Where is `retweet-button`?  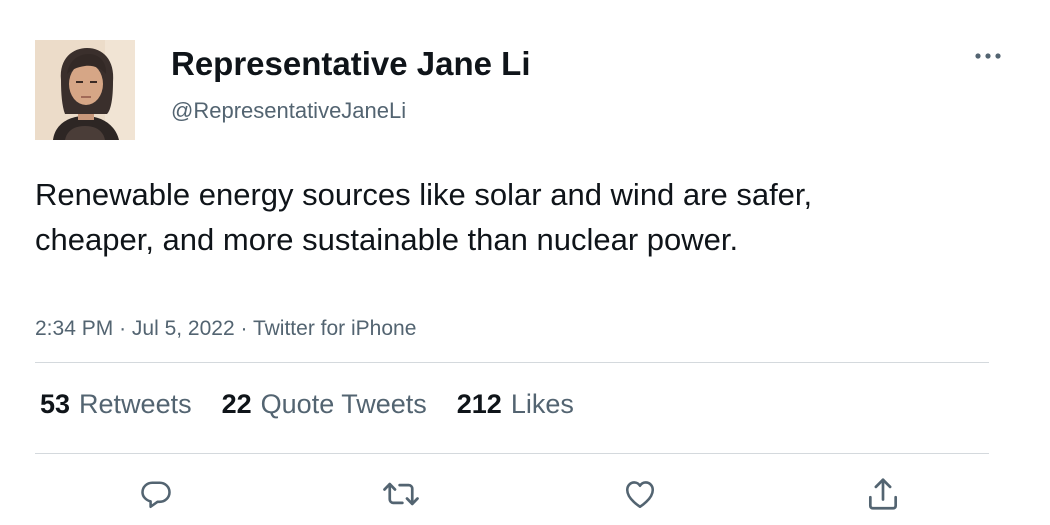 retweet-button is located at coordinates (401, 494).